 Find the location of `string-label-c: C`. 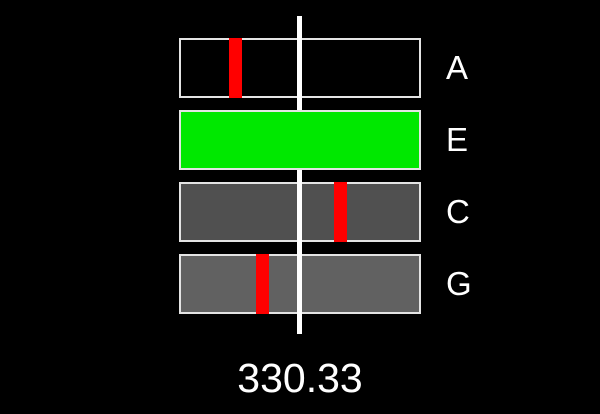

string-label-c: C is located at coordinates (458, 211).